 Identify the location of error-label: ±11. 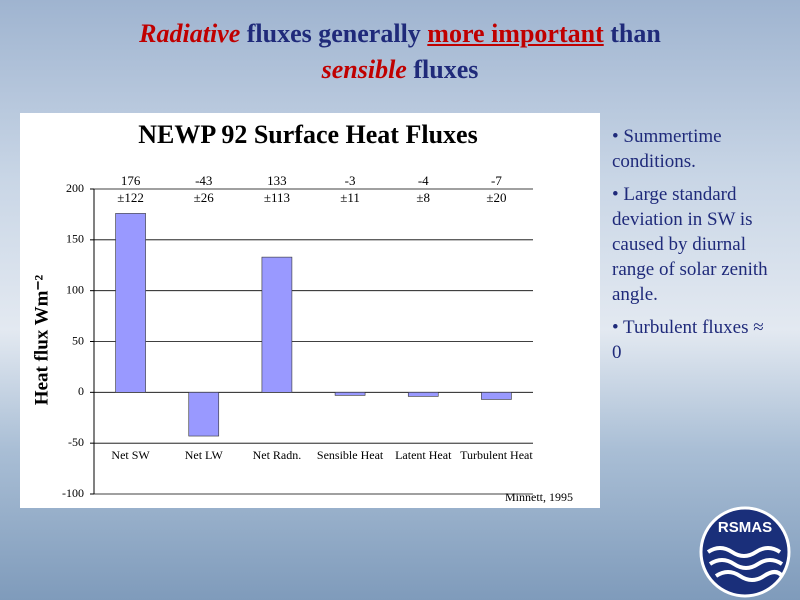
(350, 197).